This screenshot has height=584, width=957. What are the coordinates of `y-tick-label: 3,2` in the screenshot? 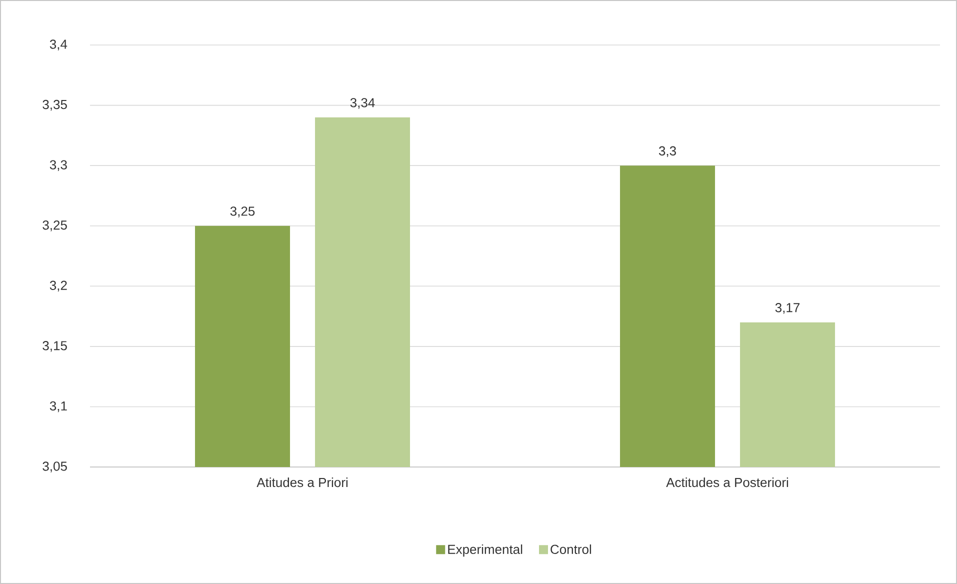 It's located at (58, 286).